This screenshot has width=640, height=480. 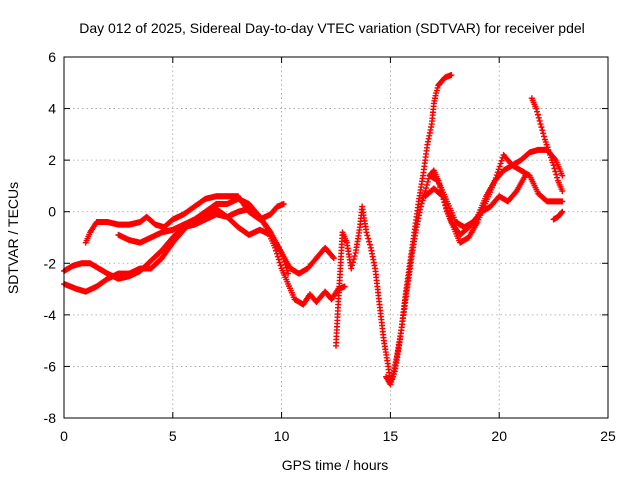 What do you see at coordinates (499, 436) in the screenshot?
I see `x-tick-label: 20` at bounding box center [499, 436].